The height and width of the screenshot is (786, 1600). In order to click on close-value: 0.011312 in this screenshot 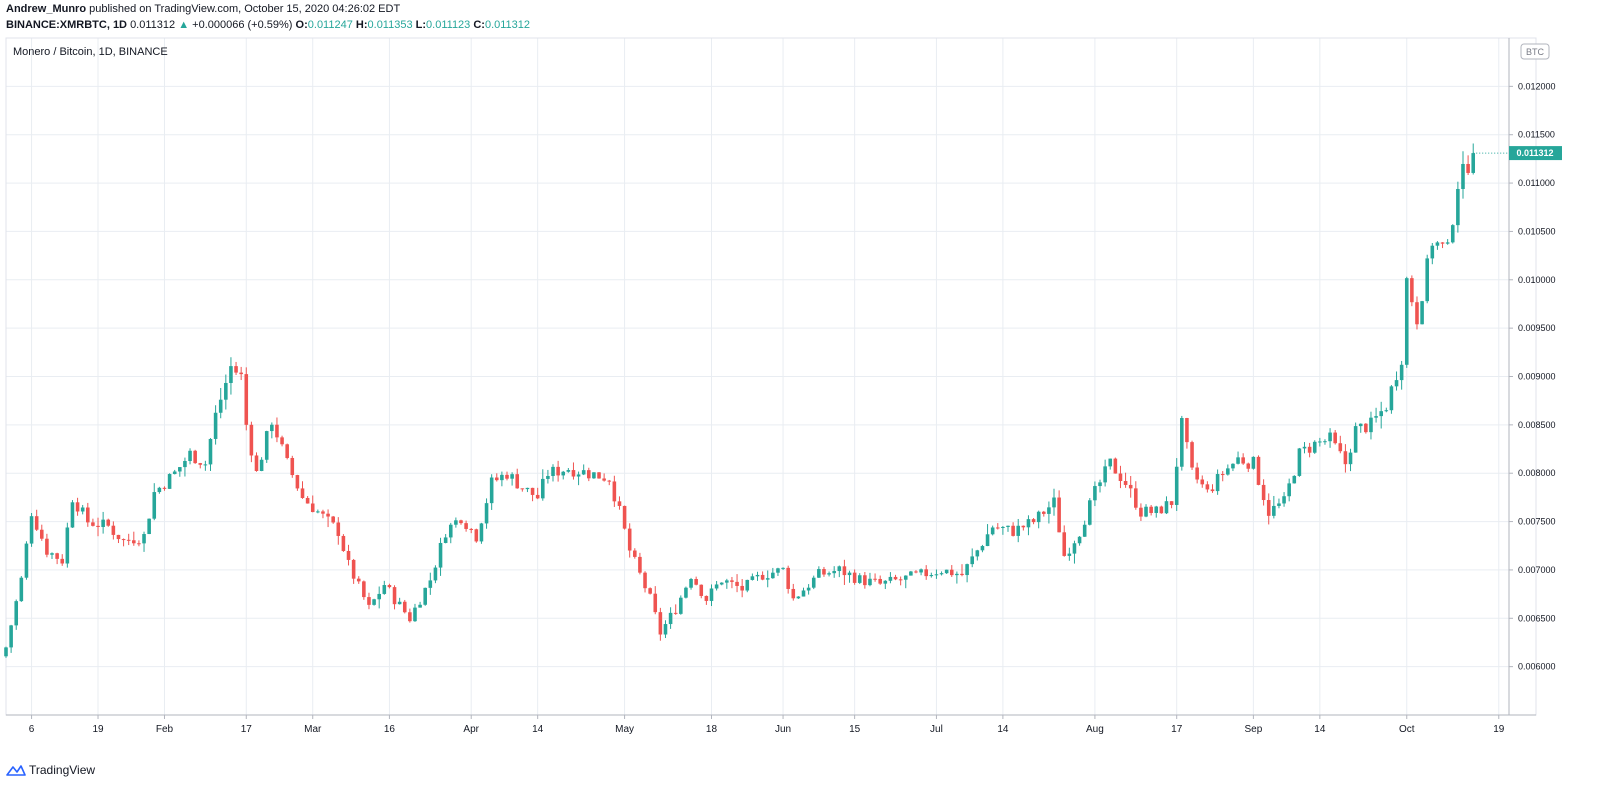, I will do `click(507, 25)`.